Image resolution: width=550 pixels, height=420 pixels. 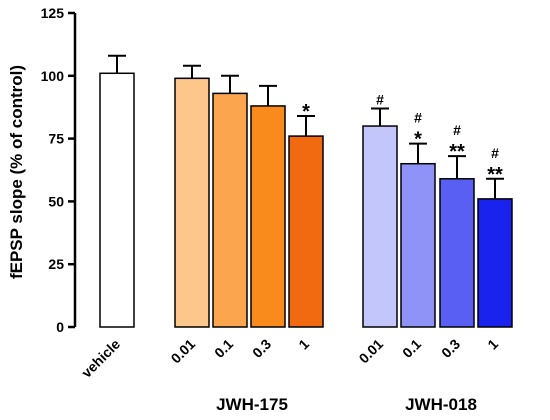 What do you see at coordinates (53, 13) in the screenshot?
I see `y-tick-label: 125` at bounding box center [53, 13].